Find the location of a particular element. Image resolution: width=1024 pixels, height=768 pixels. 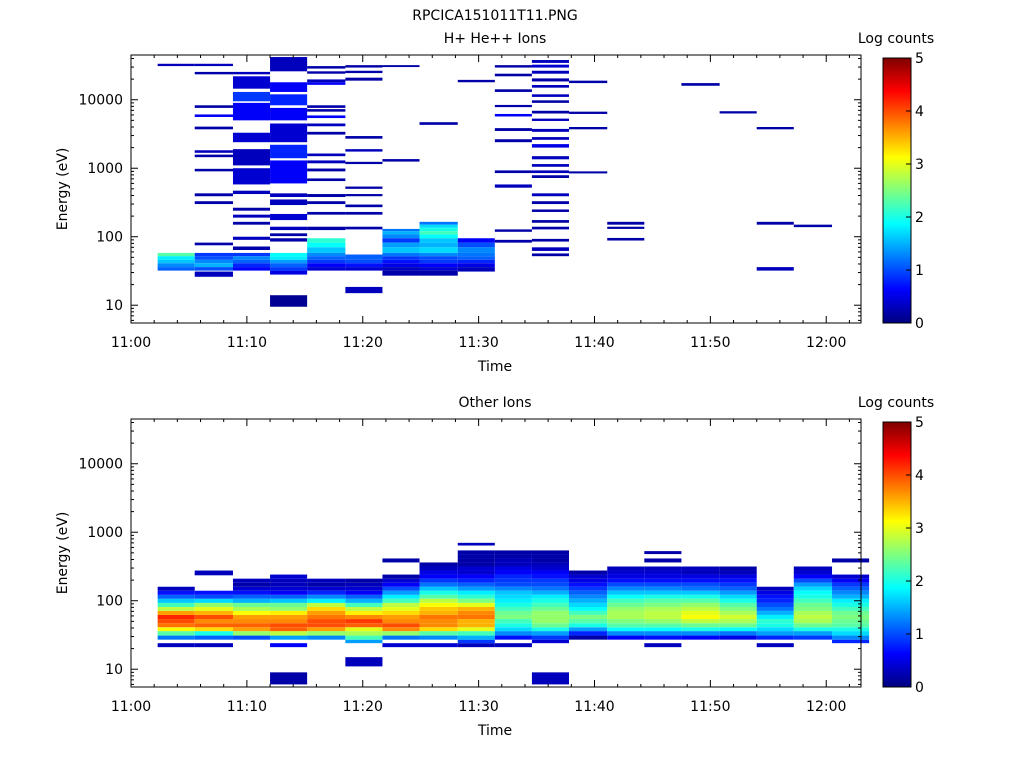

panel-2-x-axis-title: Time is located at coordinates (494, 731).